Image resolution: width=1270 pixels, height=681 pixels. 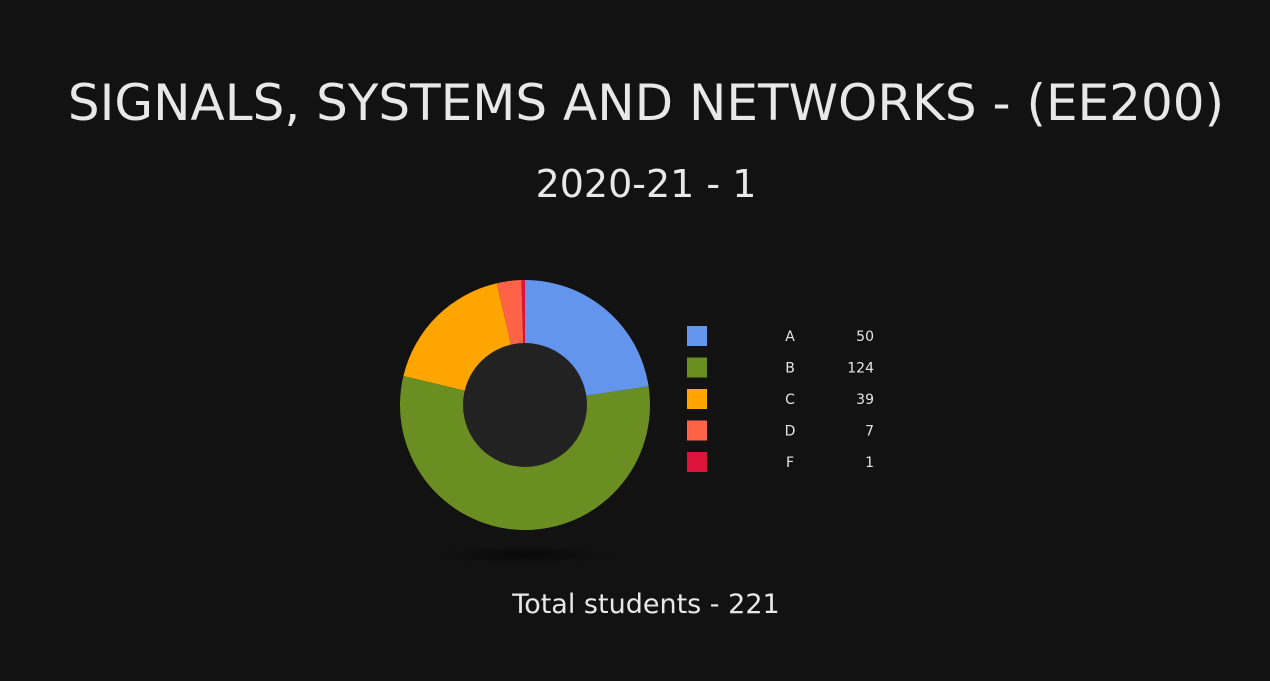 I want to click on page-subtitle: 2020-21 - 1, so click(x=646, y=184).